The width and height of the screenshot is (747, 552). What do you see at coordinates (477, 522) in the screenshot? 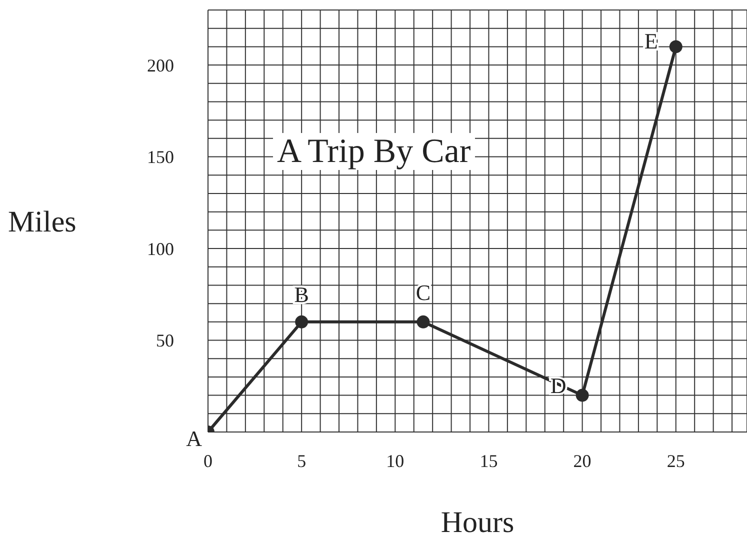
I see `x-axis-title: Hours` at bounding box center [477, 522].